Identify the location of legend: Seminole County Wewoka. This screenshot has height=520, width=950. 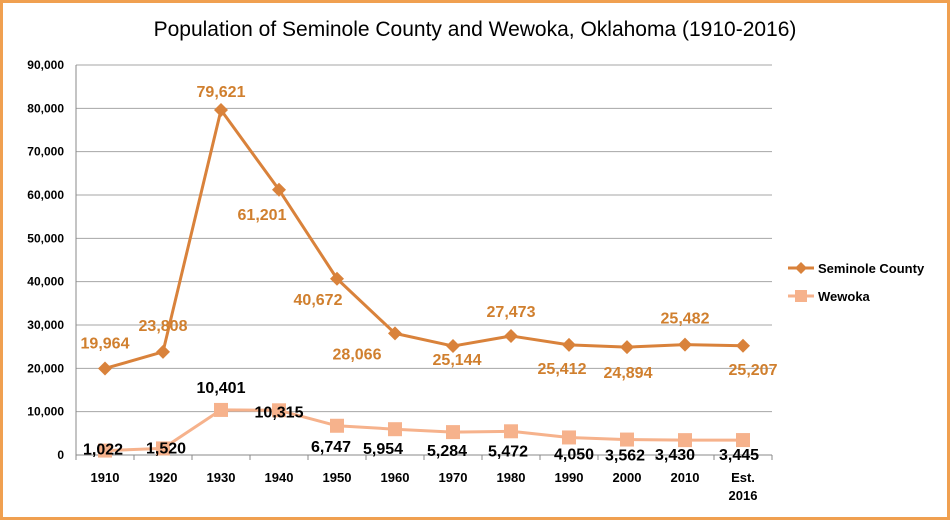
(856, 282).